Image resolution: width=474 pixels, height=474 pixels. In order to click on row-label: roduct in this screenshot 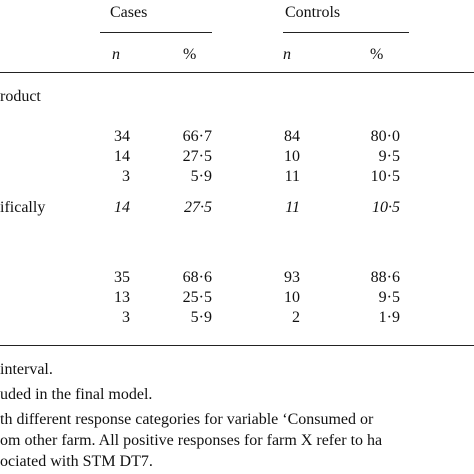, I will do `click(20, 96)`.